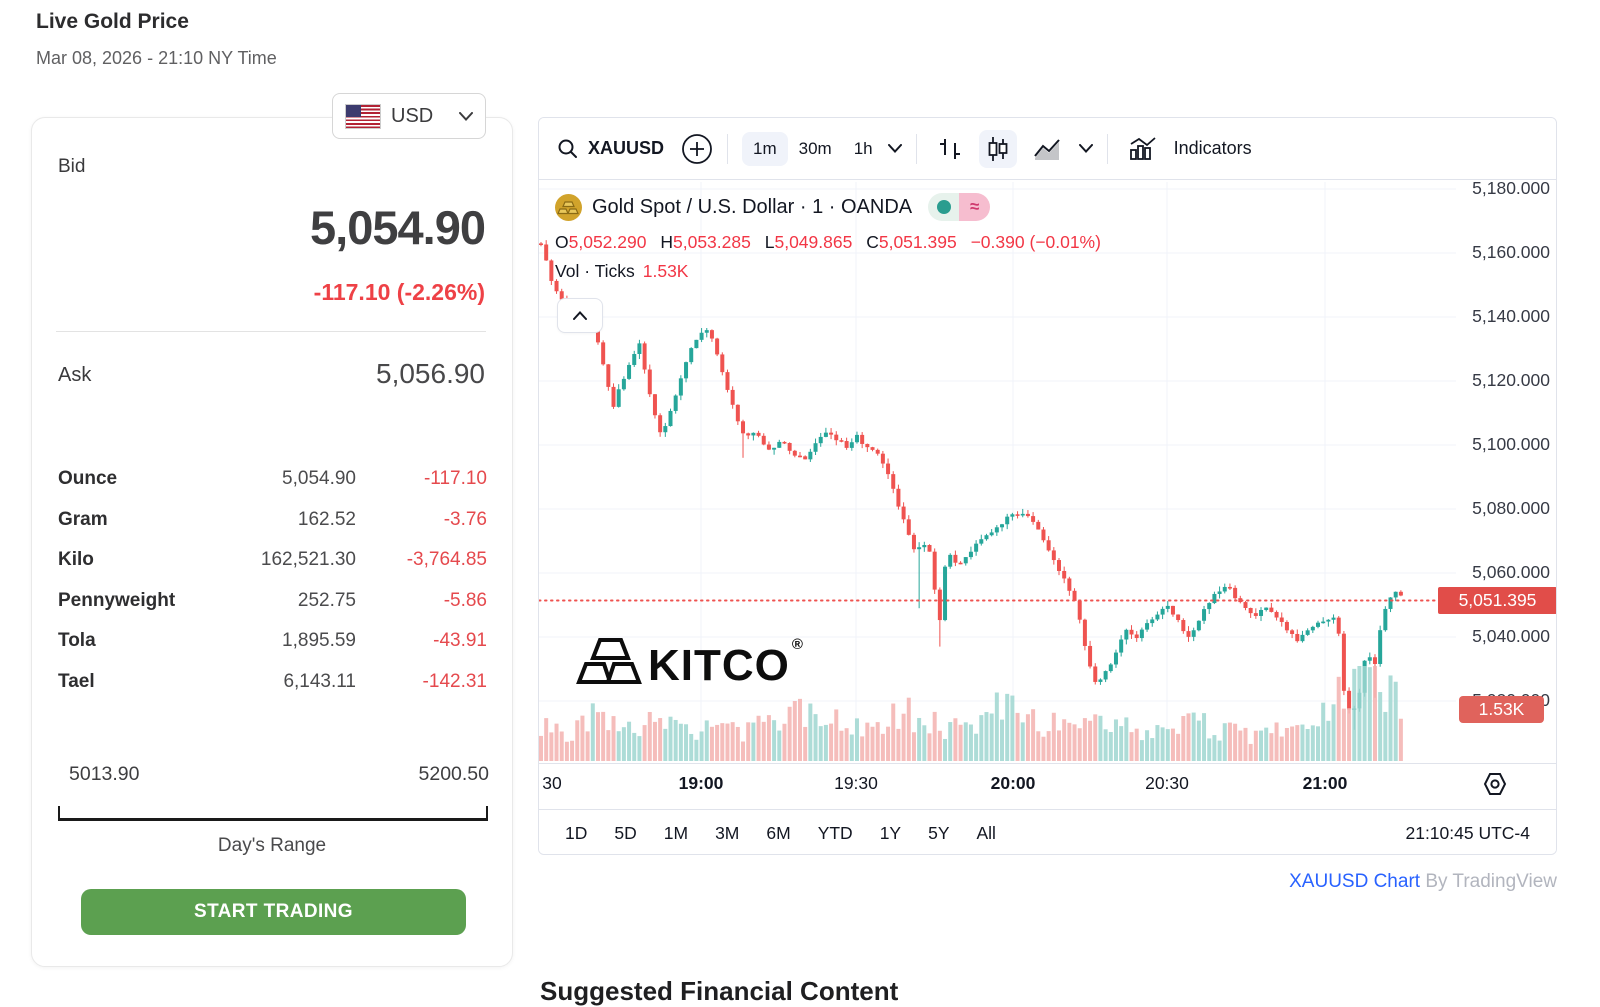 This screenshot has height=1007, width=1600. Describe the element at coordinates (856, 783) in the screenshot. I see `time-tick-label: 19:30` at that location.